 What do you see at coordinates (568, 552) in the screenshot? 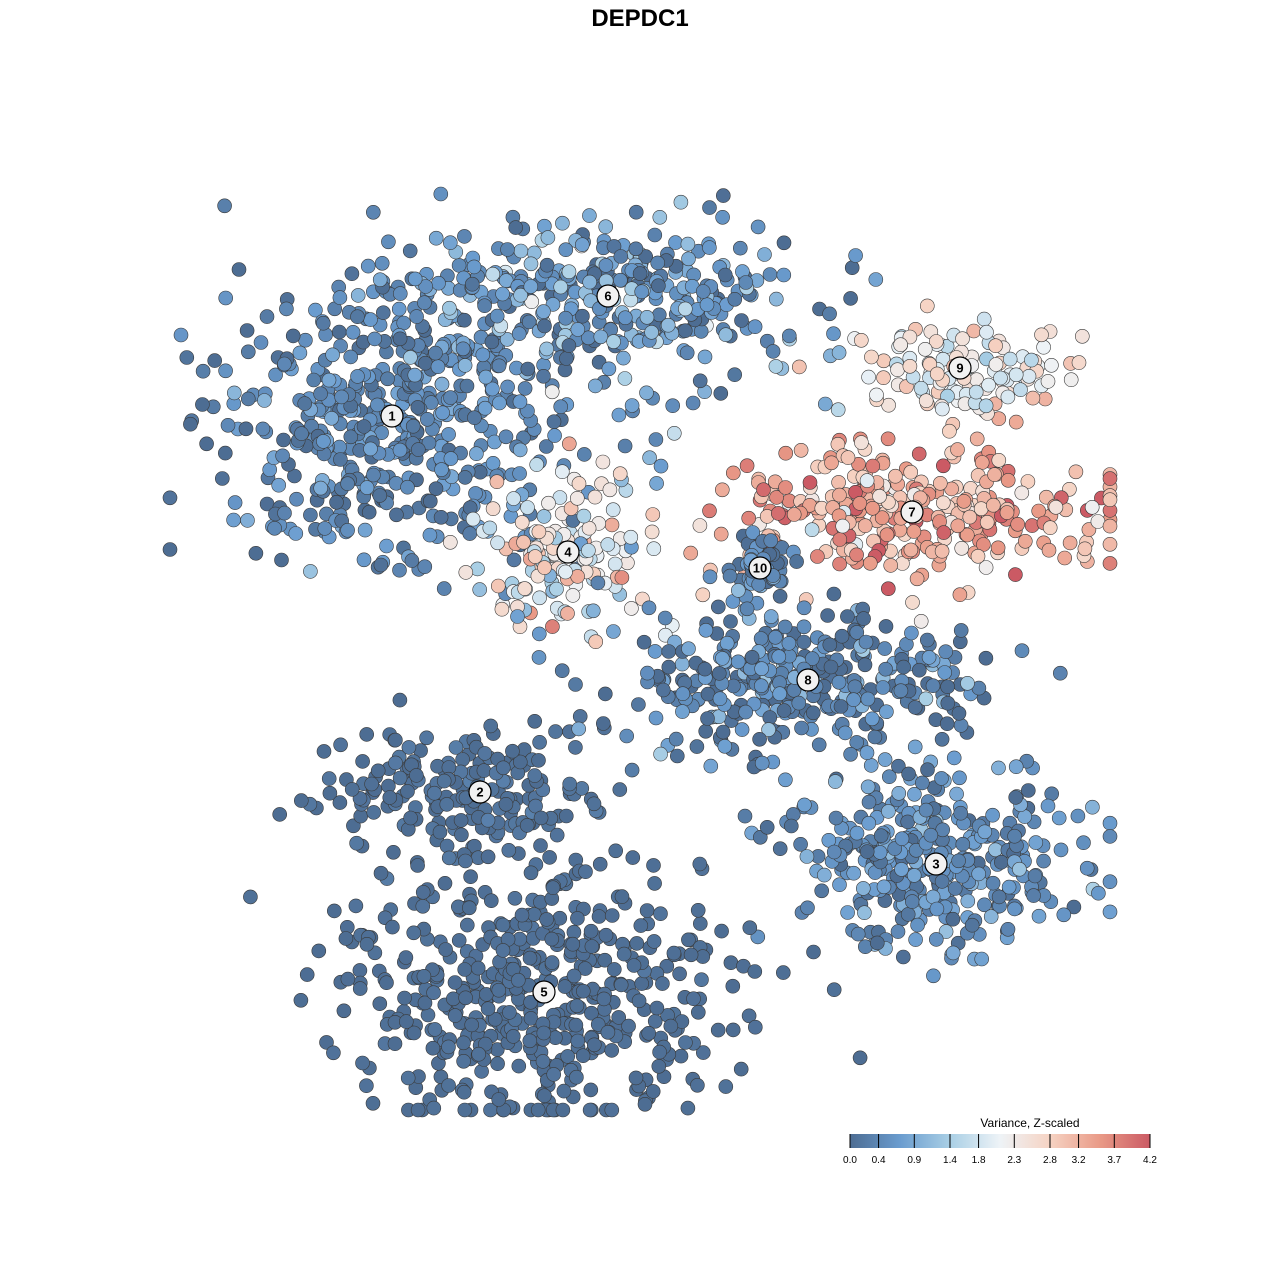
I see `cluster-label-4: 4` at bounding box center [568, 552].